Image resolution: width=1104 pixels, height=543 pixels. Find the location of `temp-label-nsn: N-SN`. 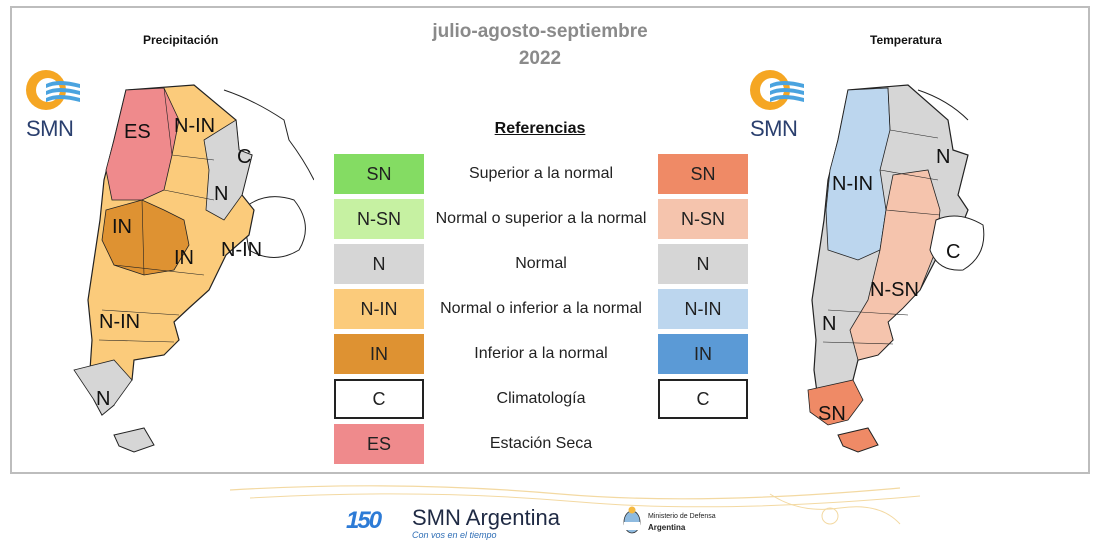

temp-label-nsn: N-SN is located at coordinates (894, 290).